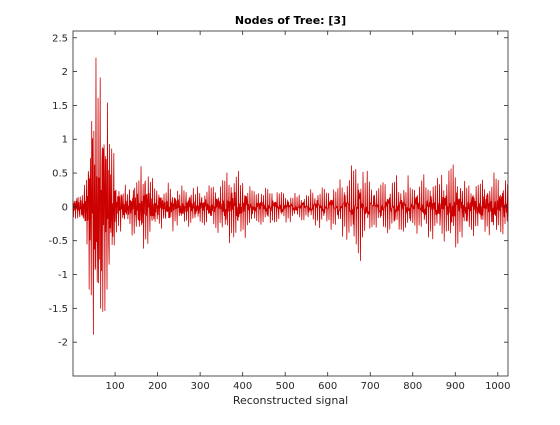 This screenshot has width=560, height=425. I want to click on y-tick-label: 1, so click(65, 140).